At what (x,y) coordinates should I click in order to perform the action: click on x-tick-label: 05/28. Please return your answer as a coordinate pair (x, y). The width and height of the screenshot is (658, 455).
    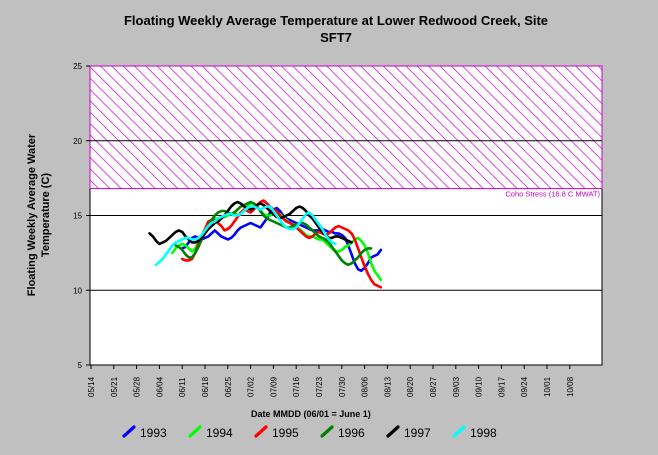
    Looking at the image, I should click on (137, 386).